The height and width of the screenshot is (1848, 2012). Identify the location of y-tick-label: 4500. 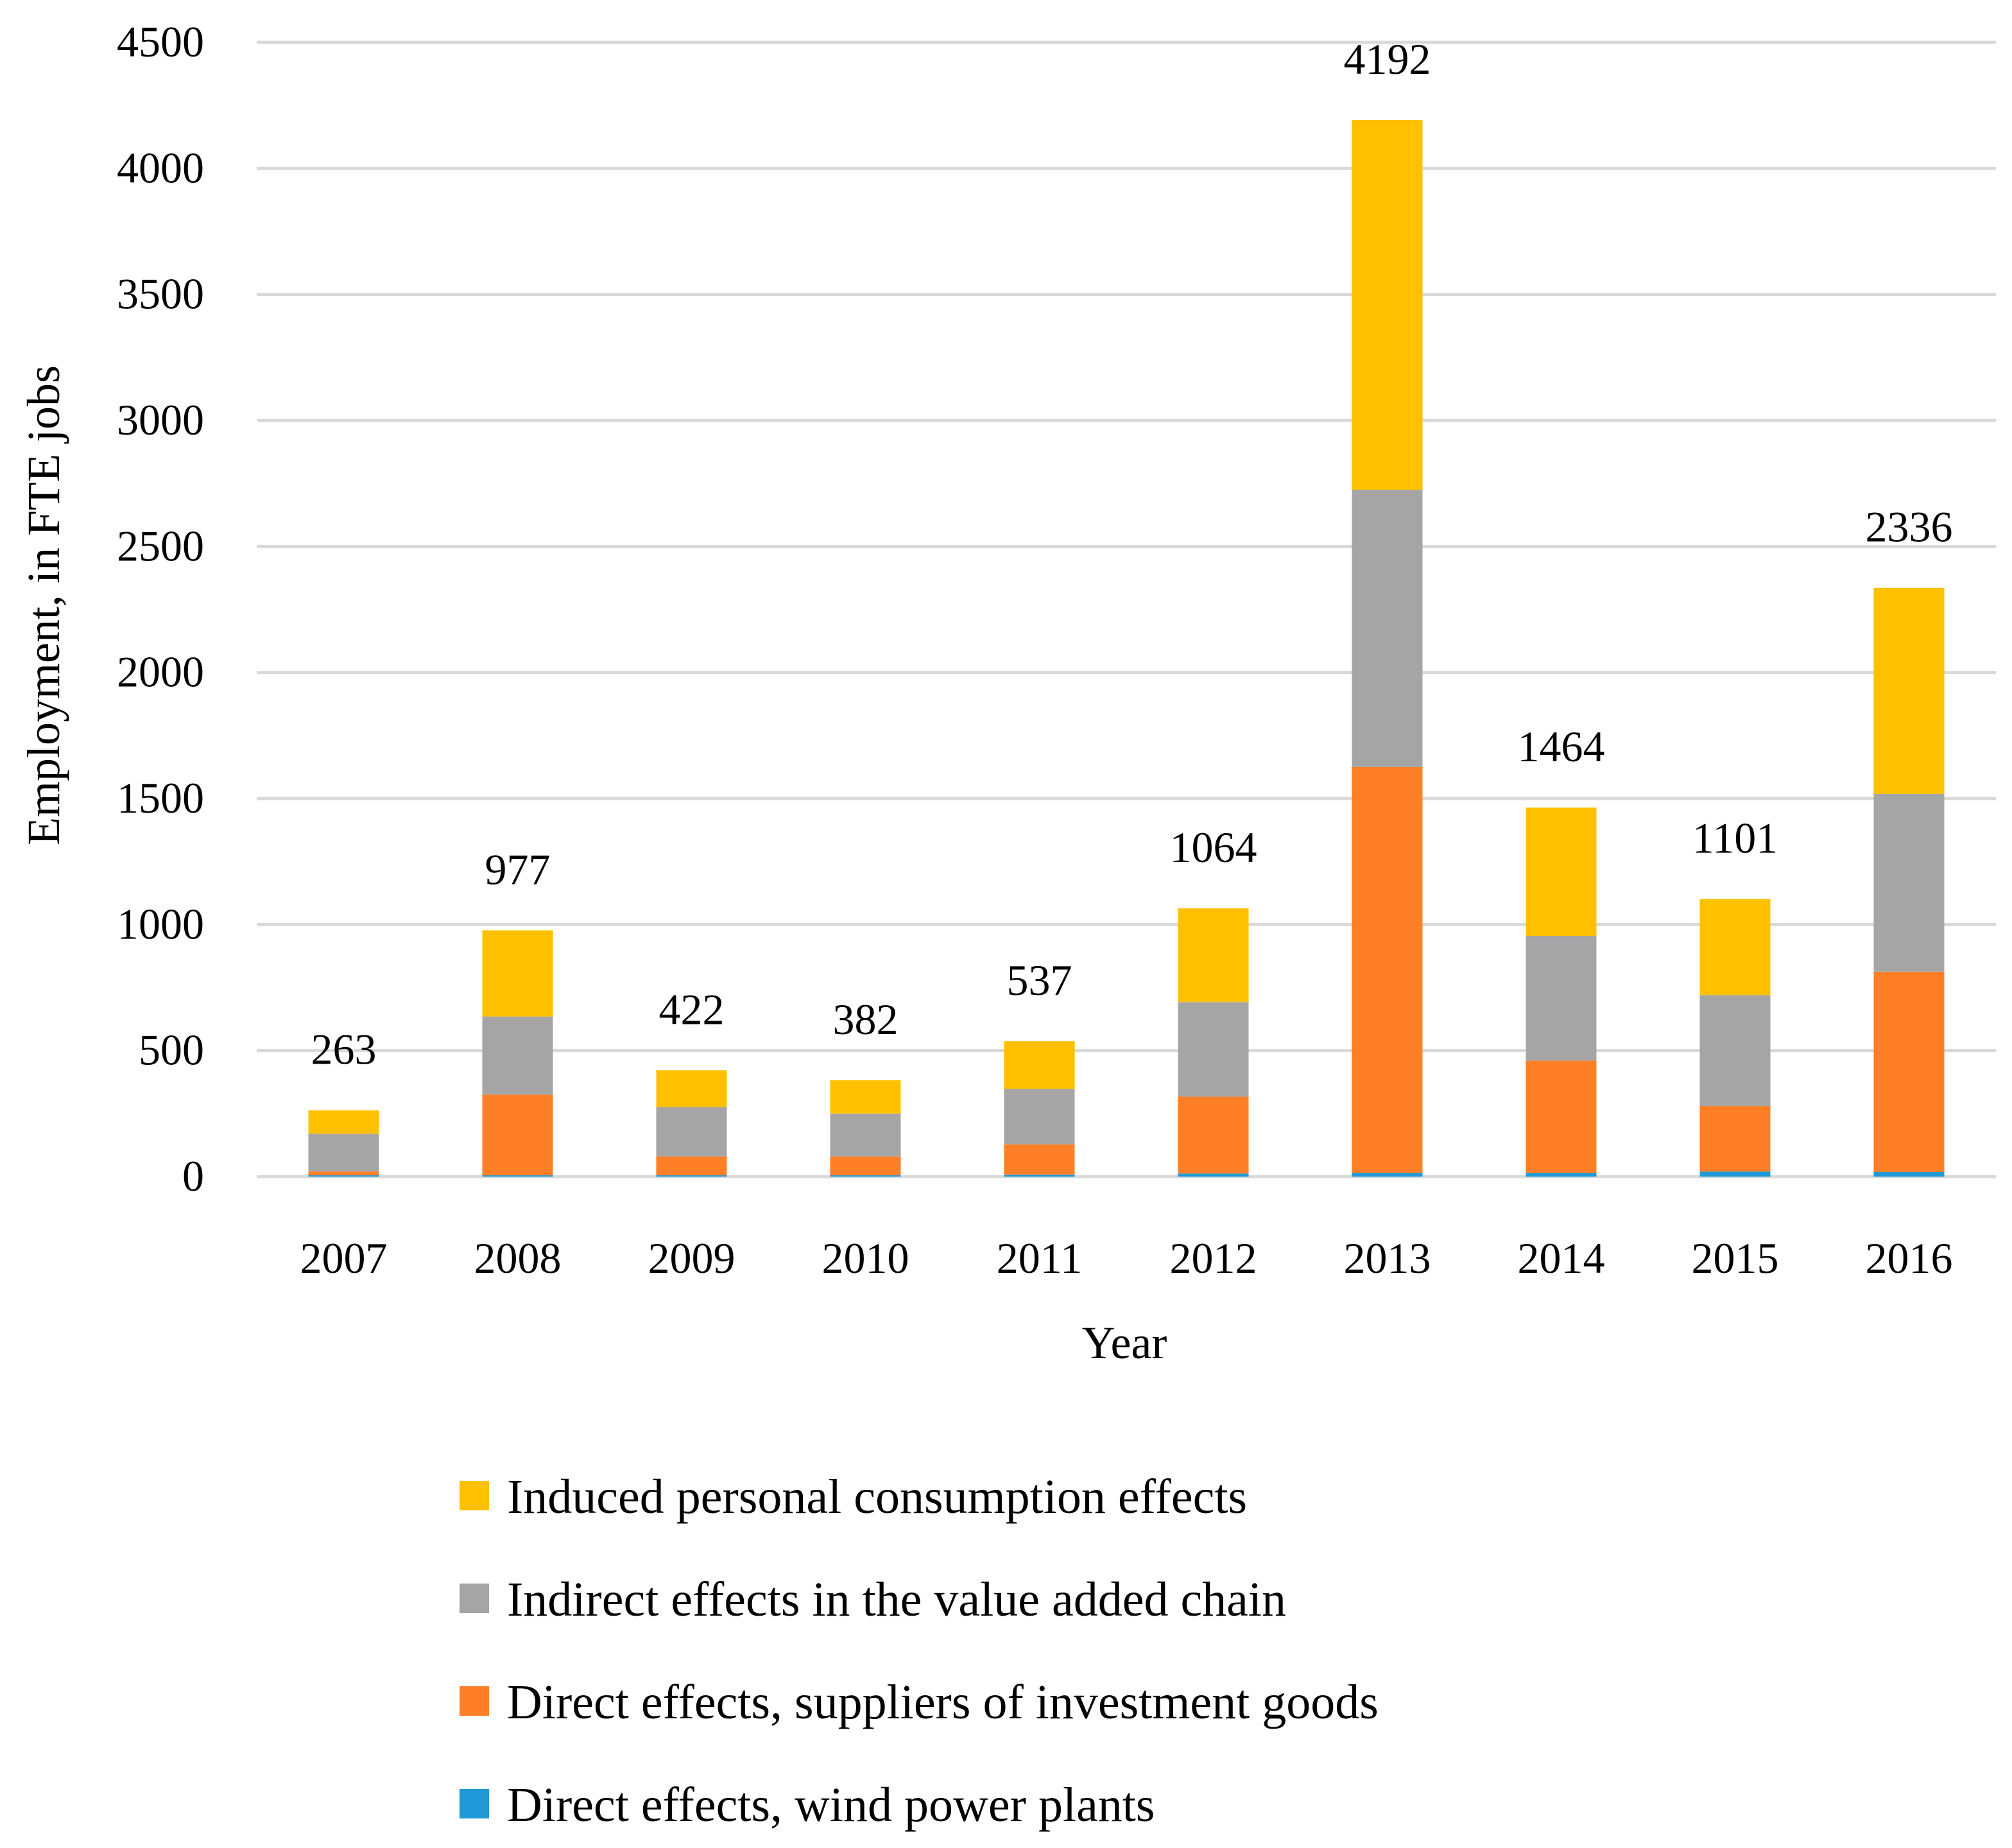
(160, 41).